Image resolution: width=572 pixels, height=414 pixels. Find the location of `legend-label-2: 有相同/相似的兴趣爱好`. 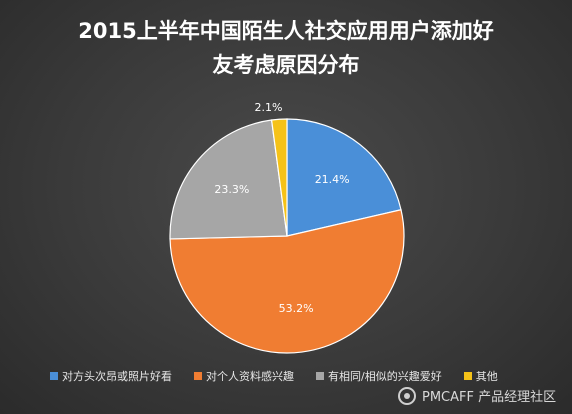

legend-label-2: 有相同/相似的兴趣爱好 is located at coordinates (385, 376).